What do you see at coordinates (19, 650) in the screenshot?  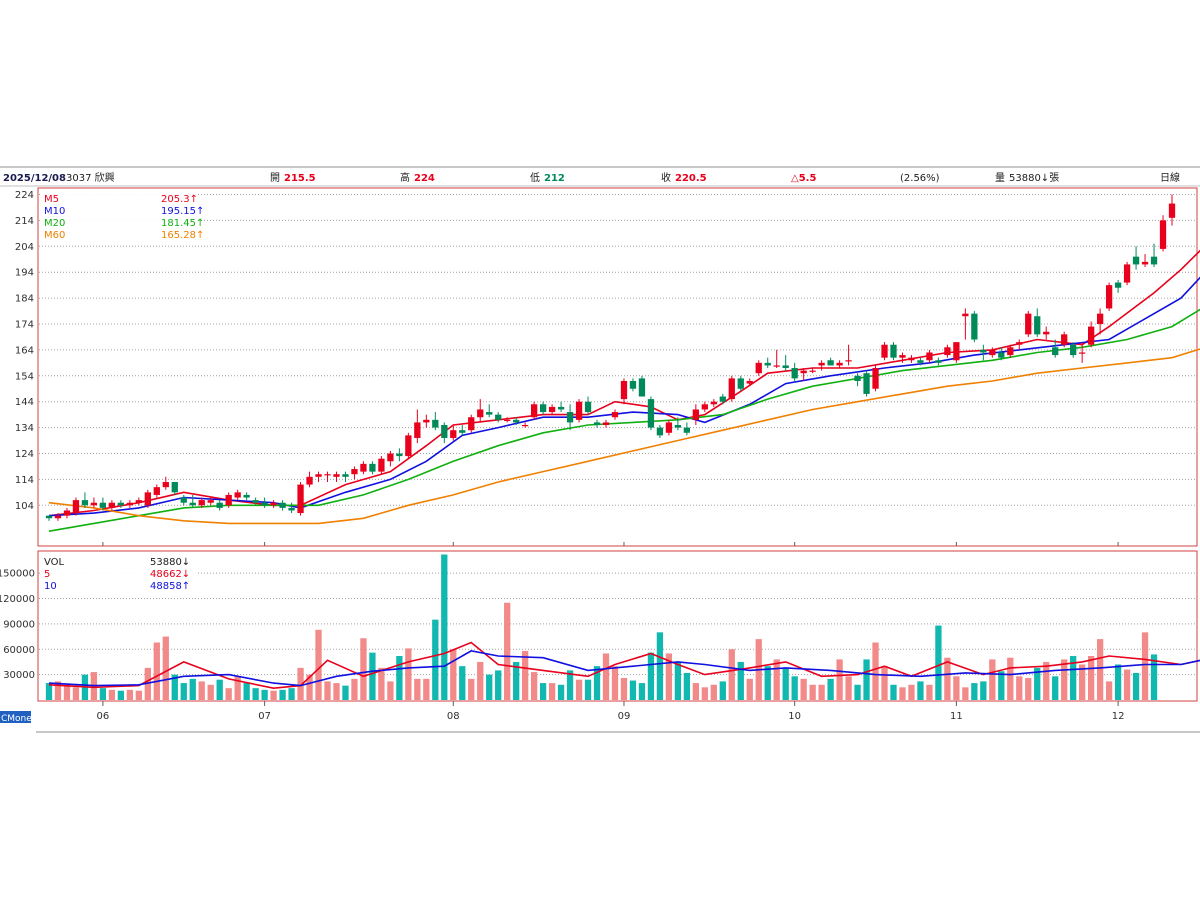 I see `volume-tick-label: 60000` at bounding box center [19, 650].